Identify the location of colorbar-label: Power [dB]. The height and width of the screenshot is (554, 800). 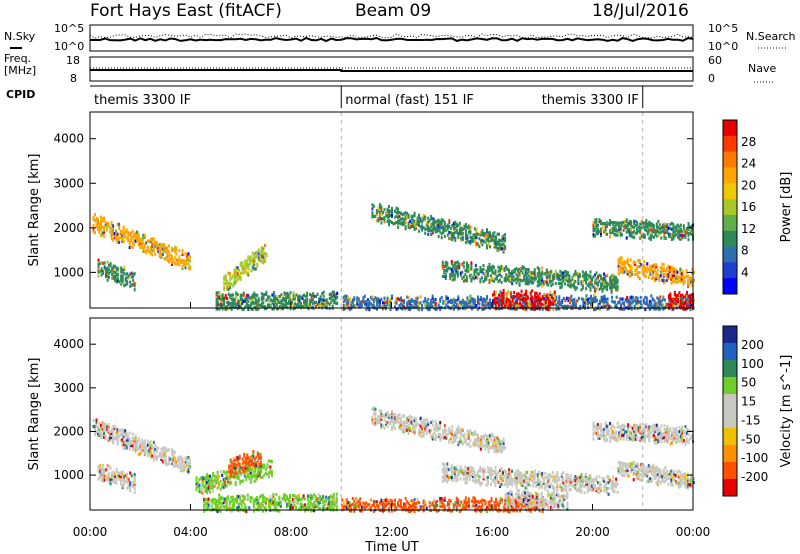
(786, 207).